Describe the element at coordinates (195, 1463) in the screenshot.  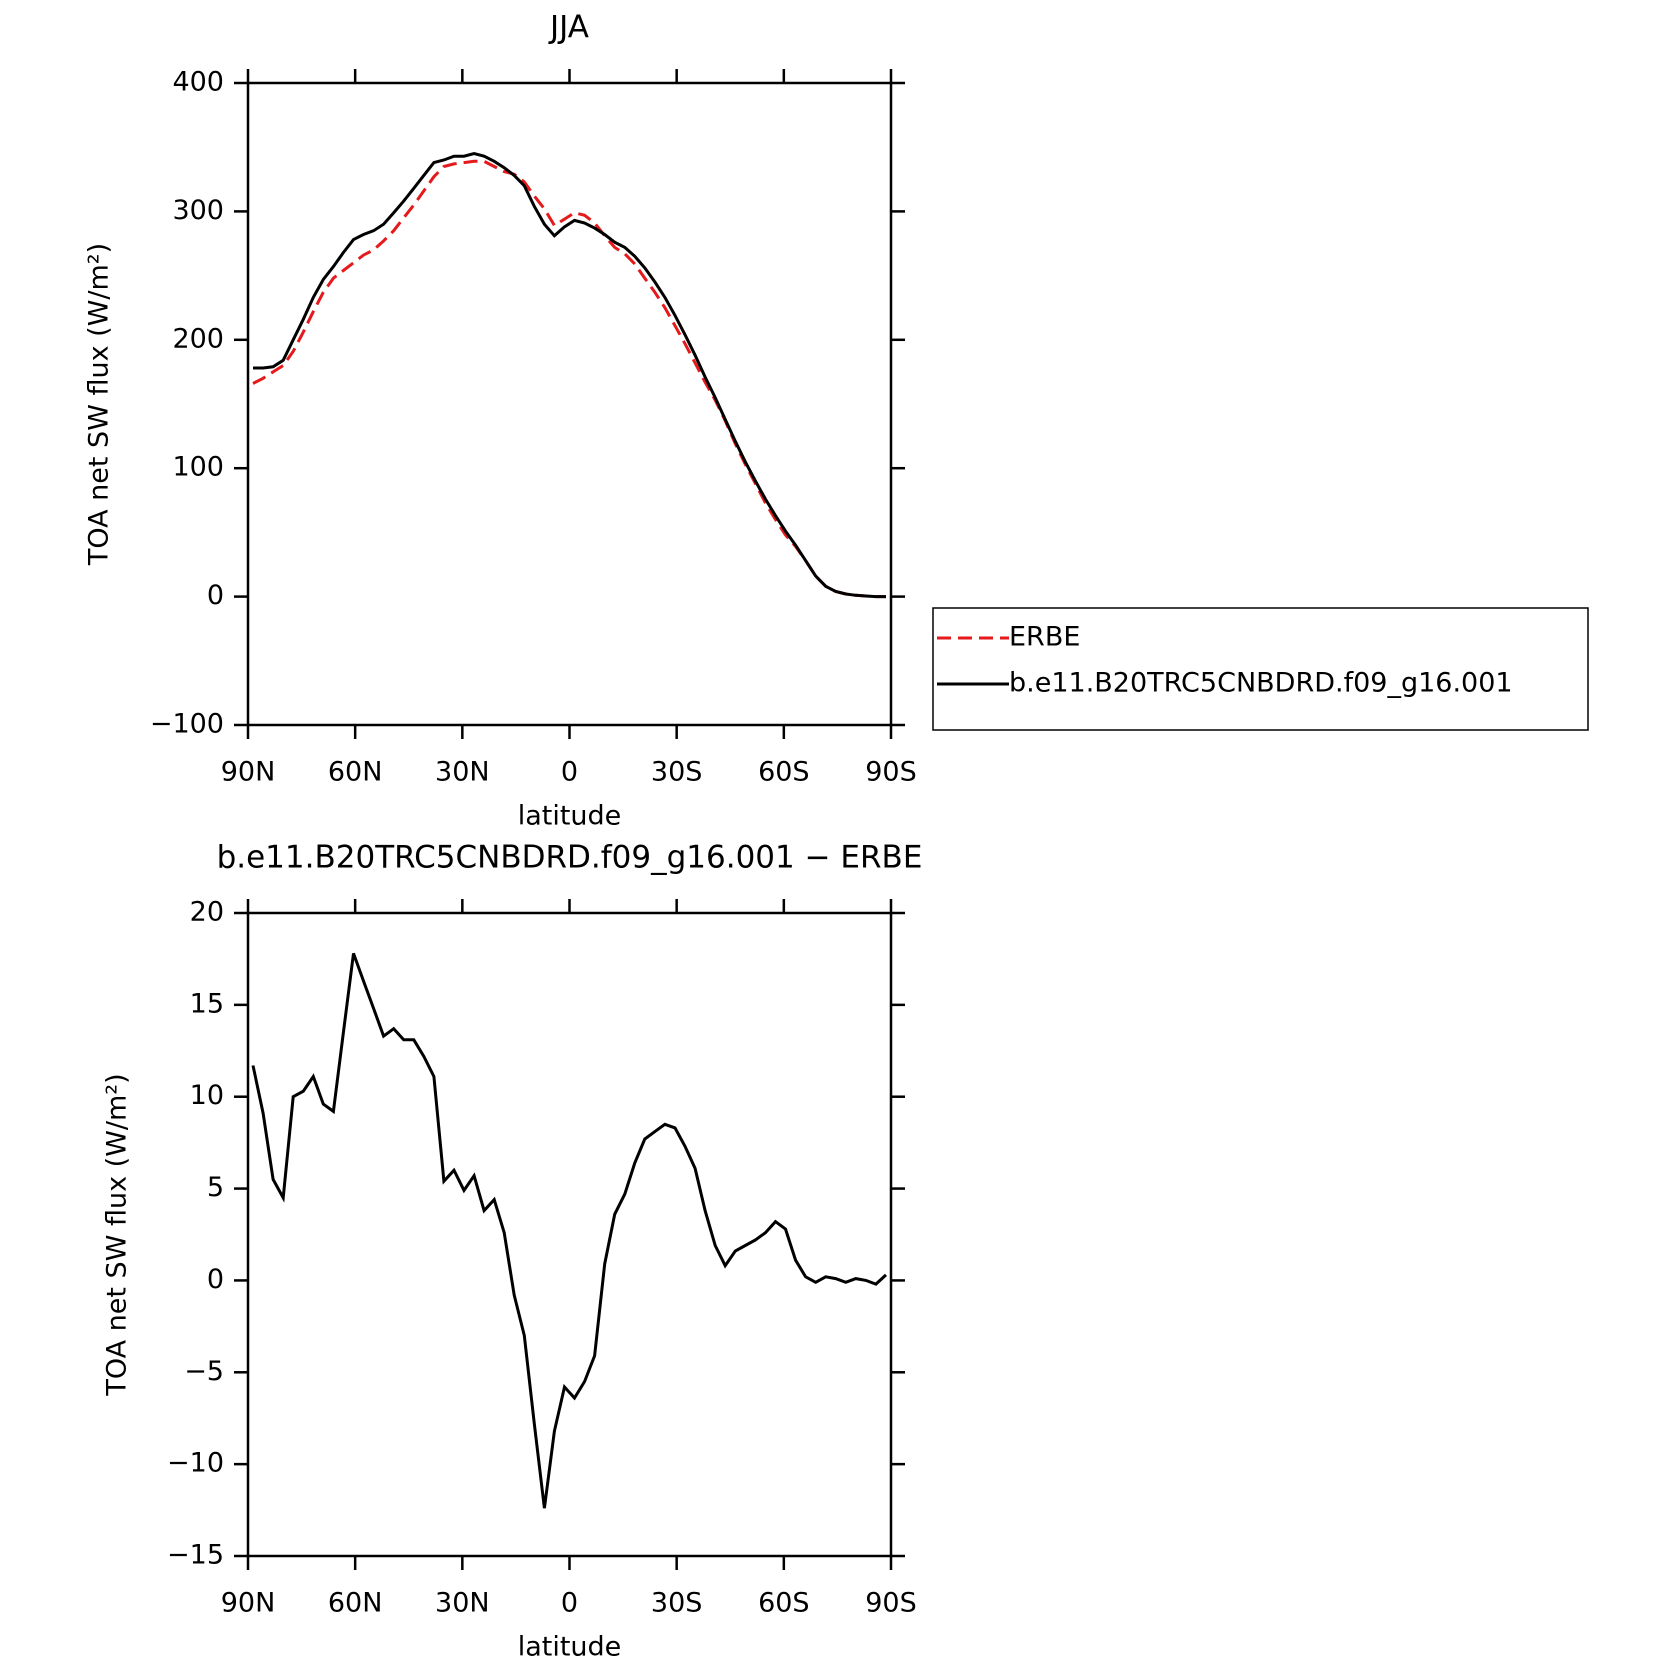
I see `y-tick-label: −10` at that location.